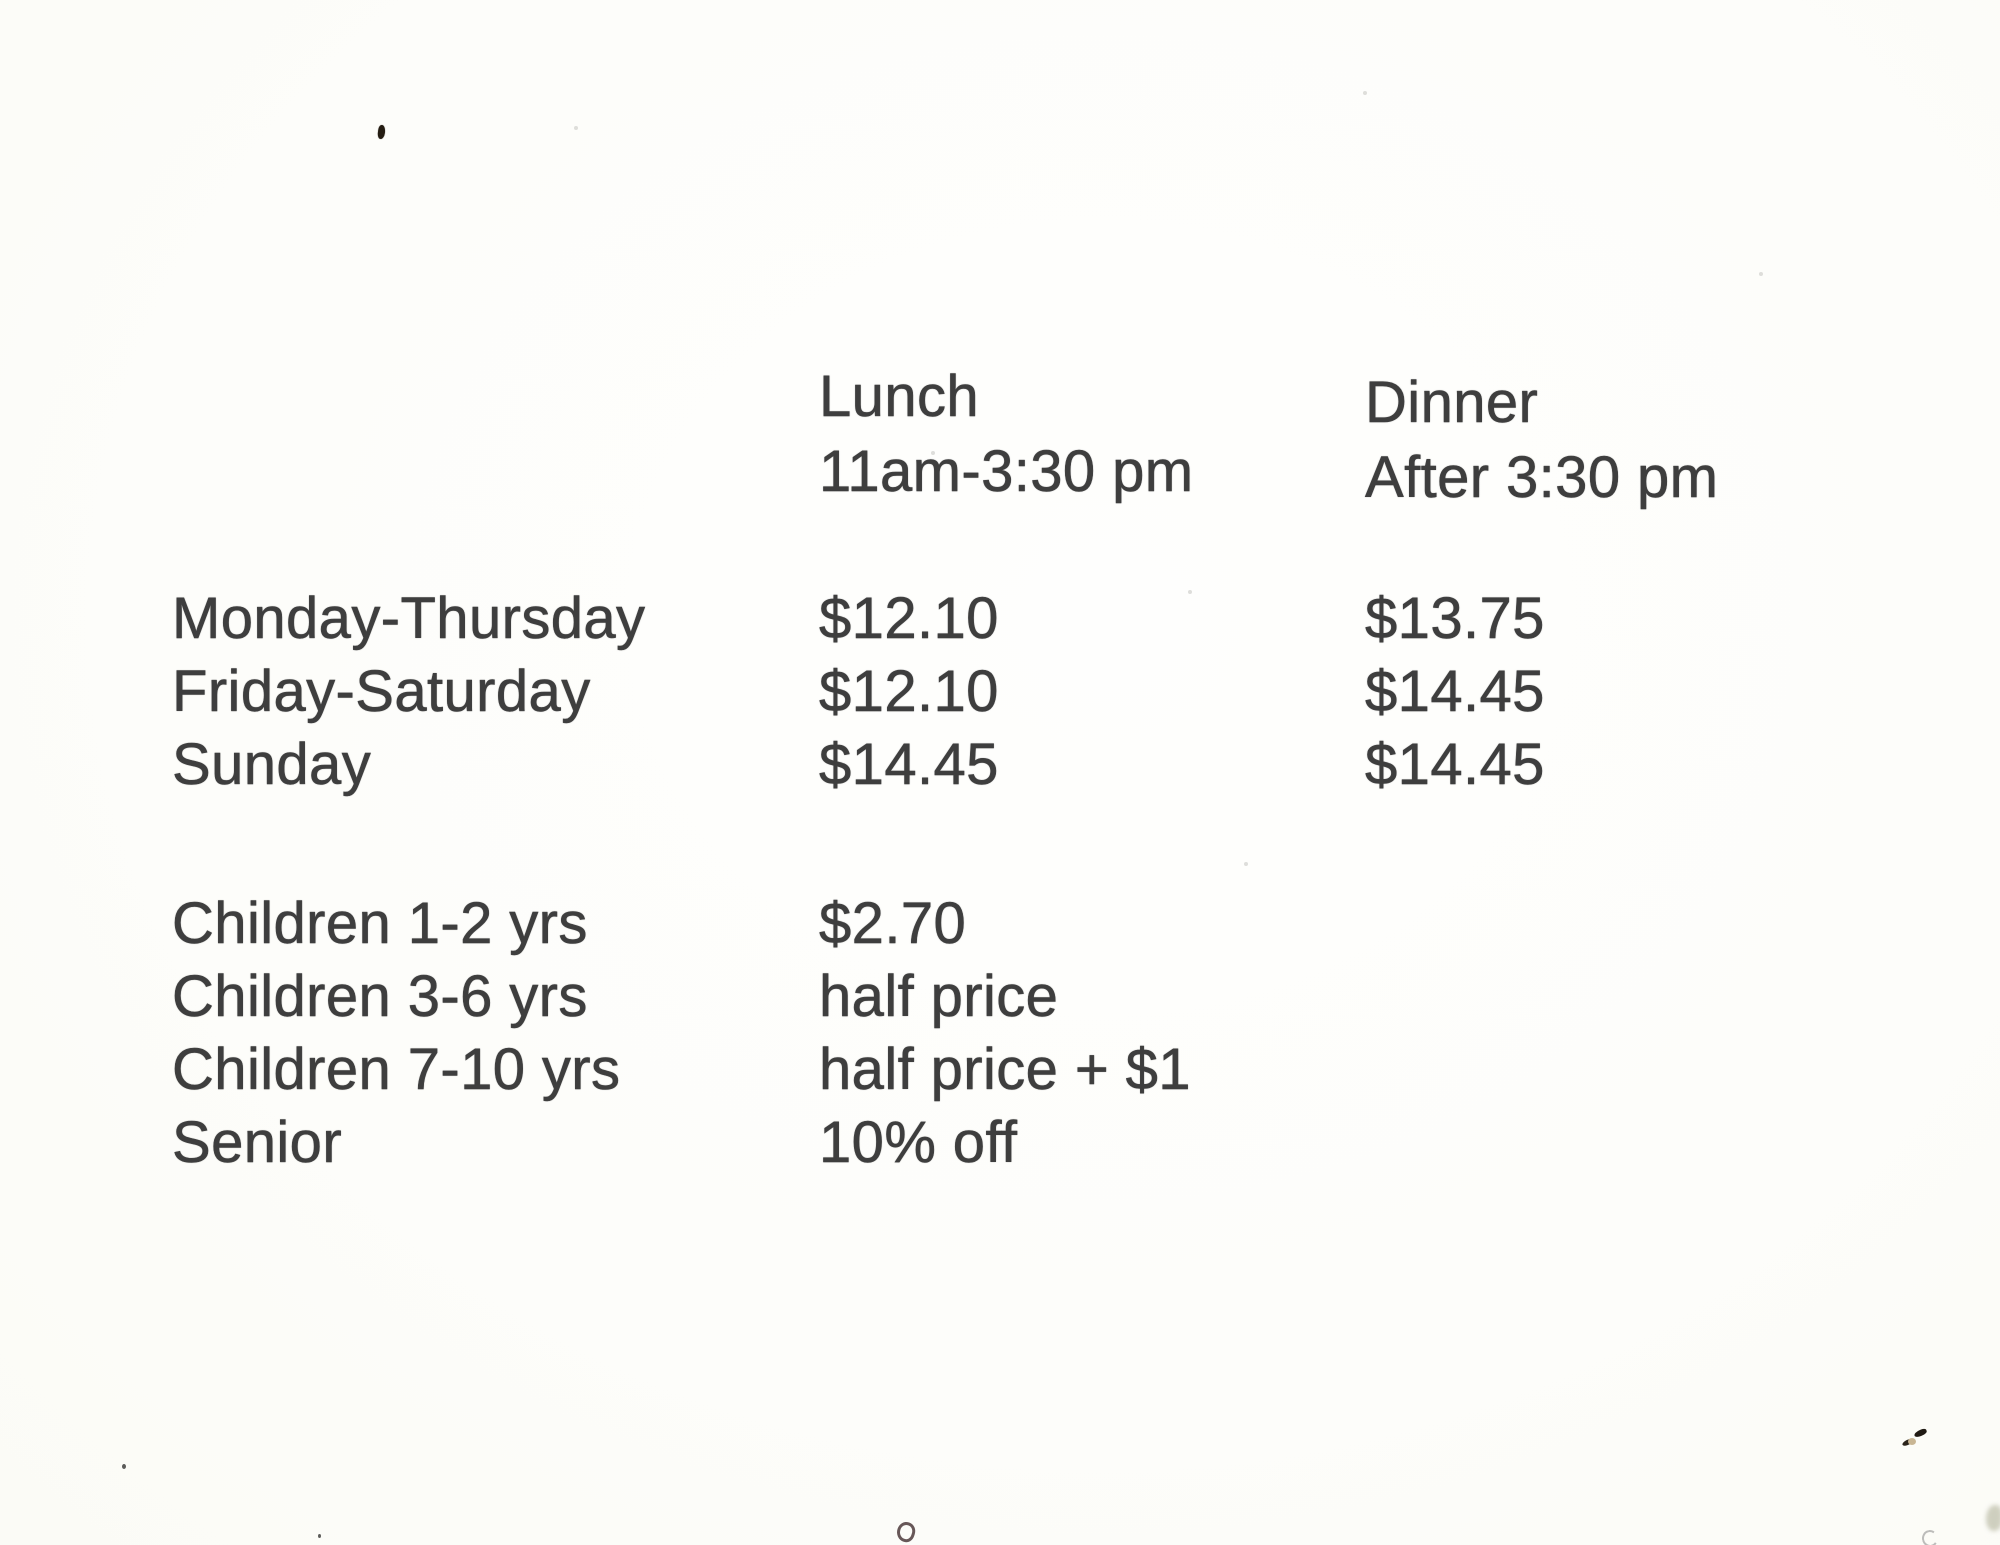 This screenshot has height=1545, width=2000. What do you see at coordinates (1542, 478) in the screenshot?
I see `dinner-column-hours: After 3:30 pm` at bounding box center [1542, 478].